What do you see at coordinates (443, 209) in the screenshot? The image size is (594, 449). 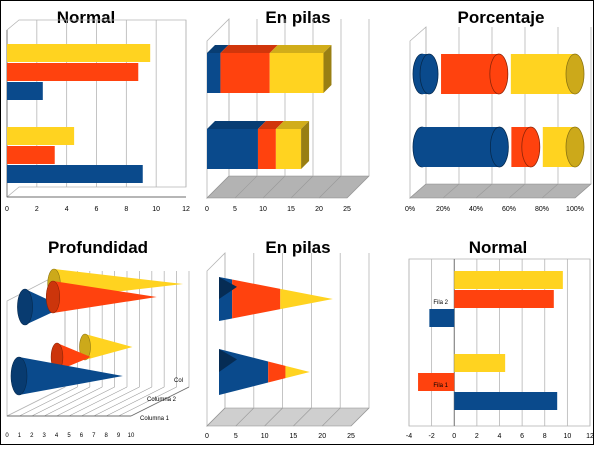 I see `x-tick-label: 20%` at bounding box center [443, 209].